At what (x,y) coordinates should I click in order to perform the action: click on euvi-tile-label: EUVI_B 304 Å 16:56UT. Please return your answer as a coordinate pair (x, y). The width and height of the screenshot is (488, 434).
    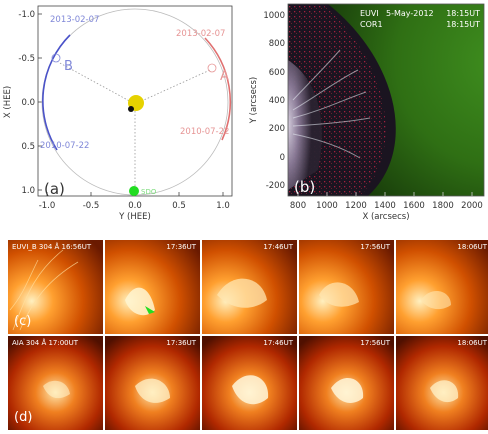
    Looking at the image, I should click on (52, 247).